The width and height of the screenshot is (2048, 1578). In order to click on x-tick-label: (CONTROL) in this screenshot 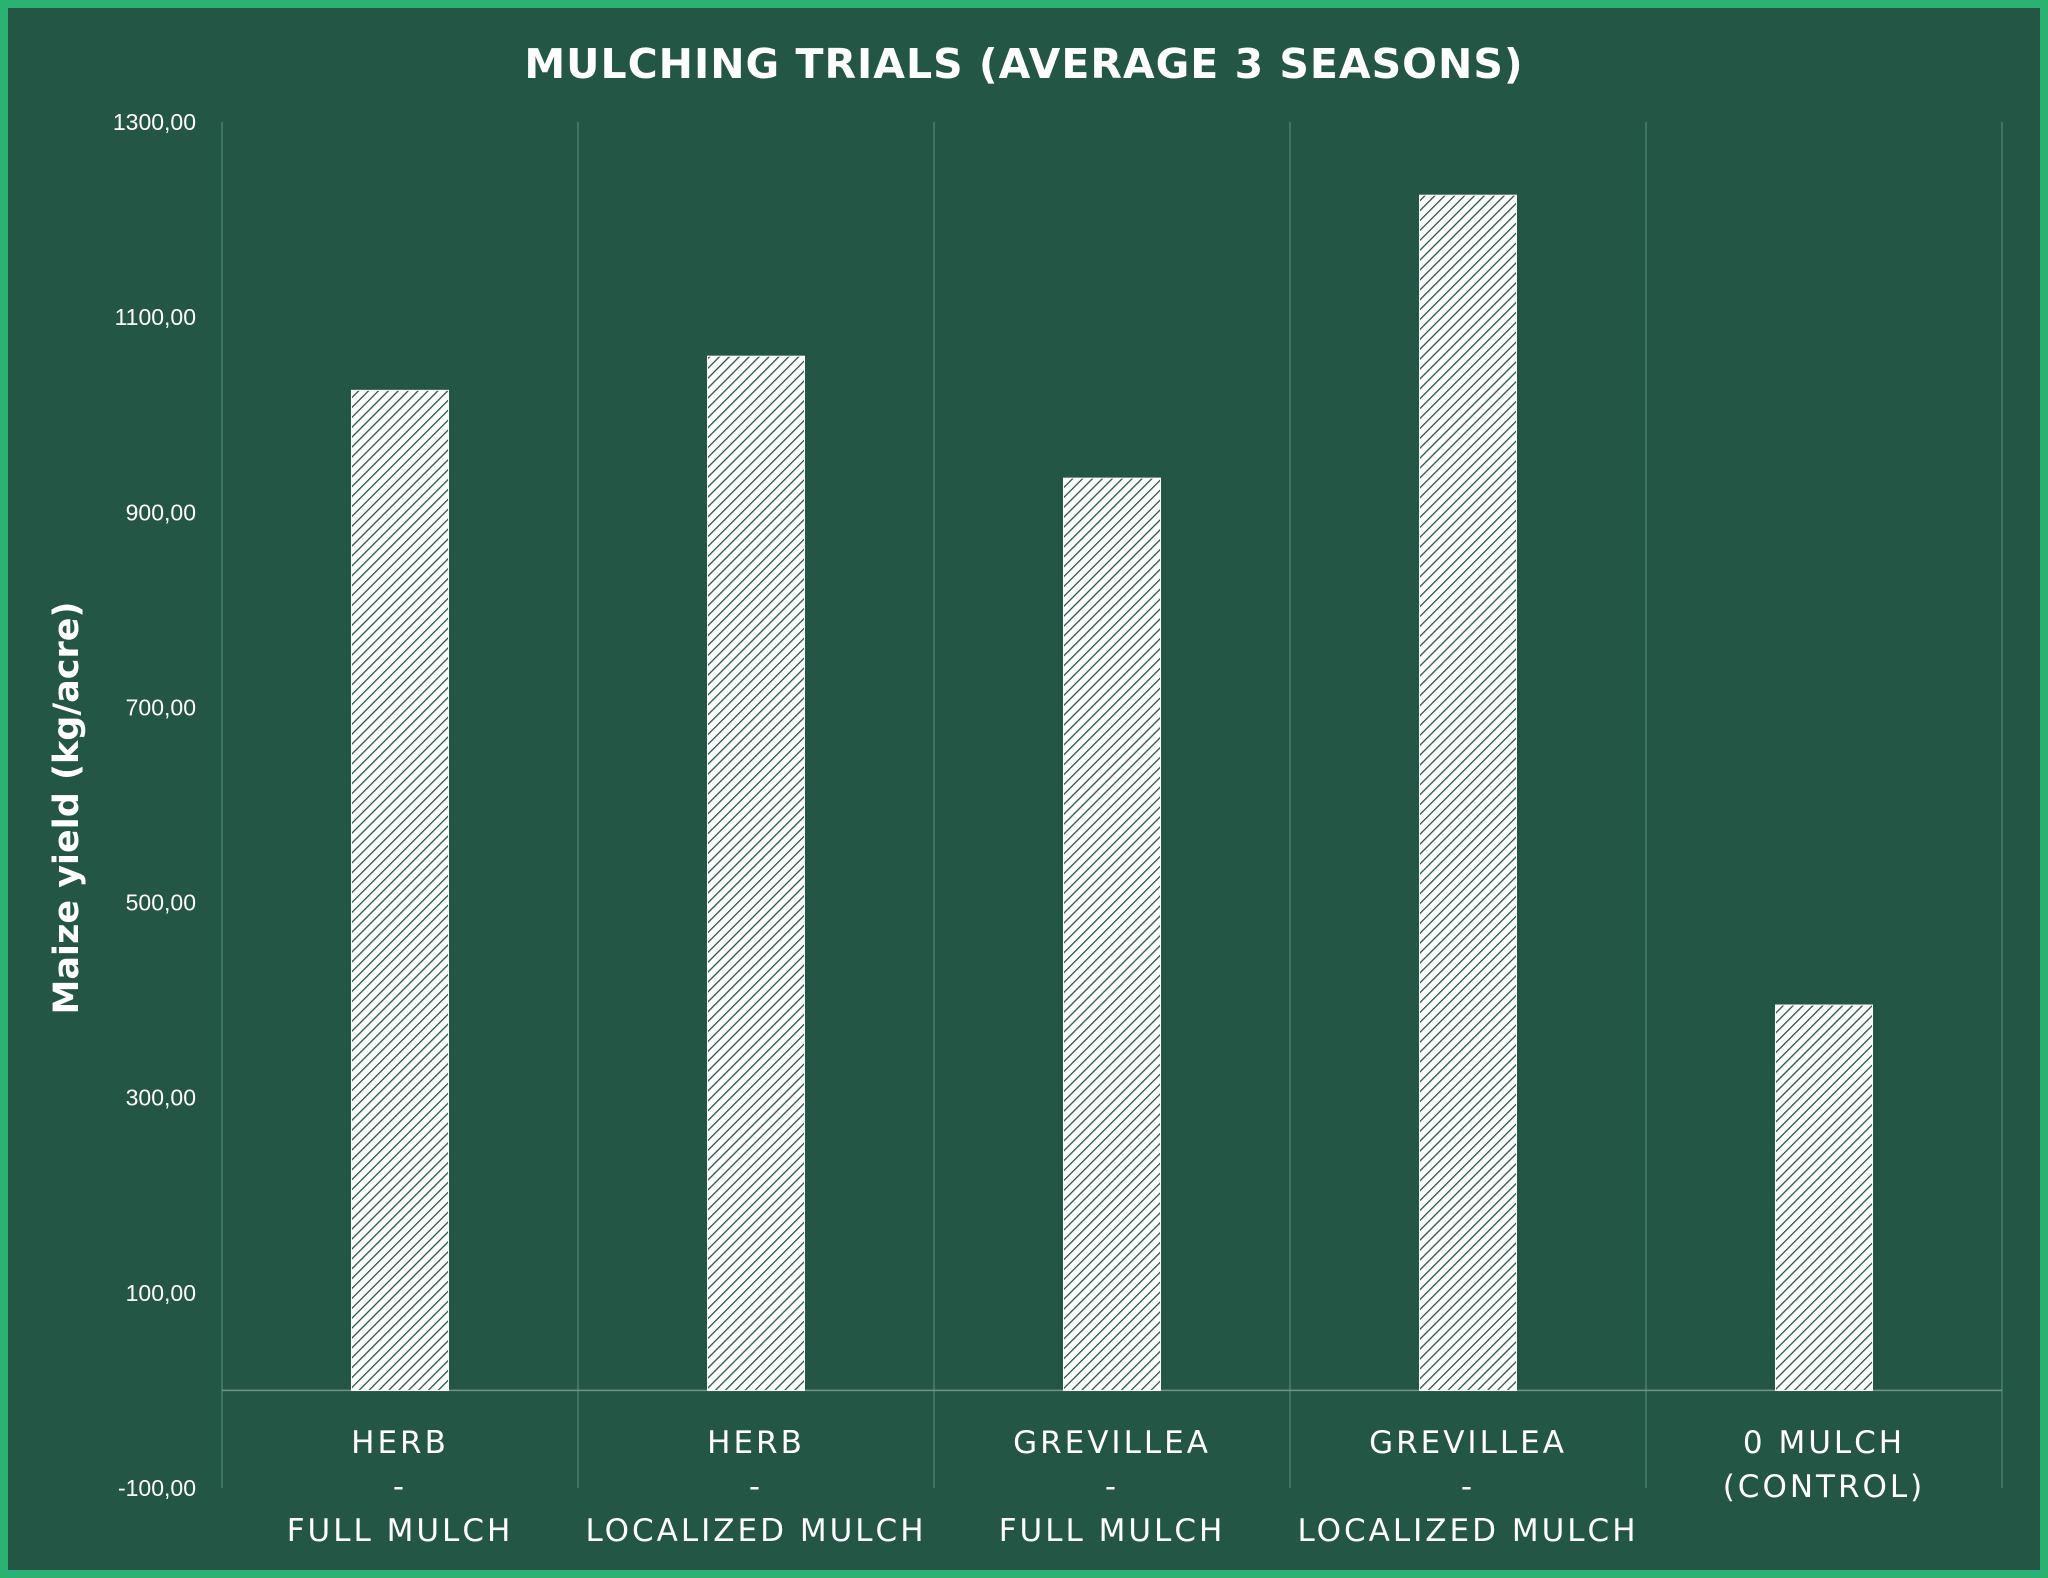, I will do `click(1824, 1487)`.